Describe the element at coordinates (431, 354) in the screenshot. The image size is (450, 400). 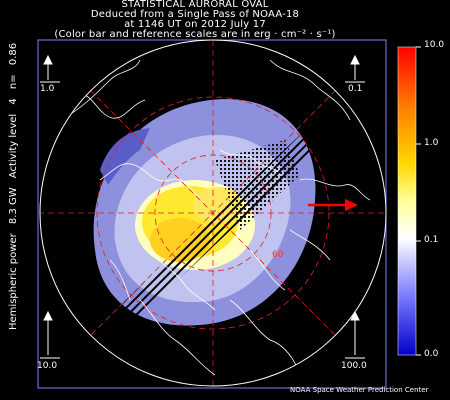
I see `colorbar-tick-0: 0.0` at that location.